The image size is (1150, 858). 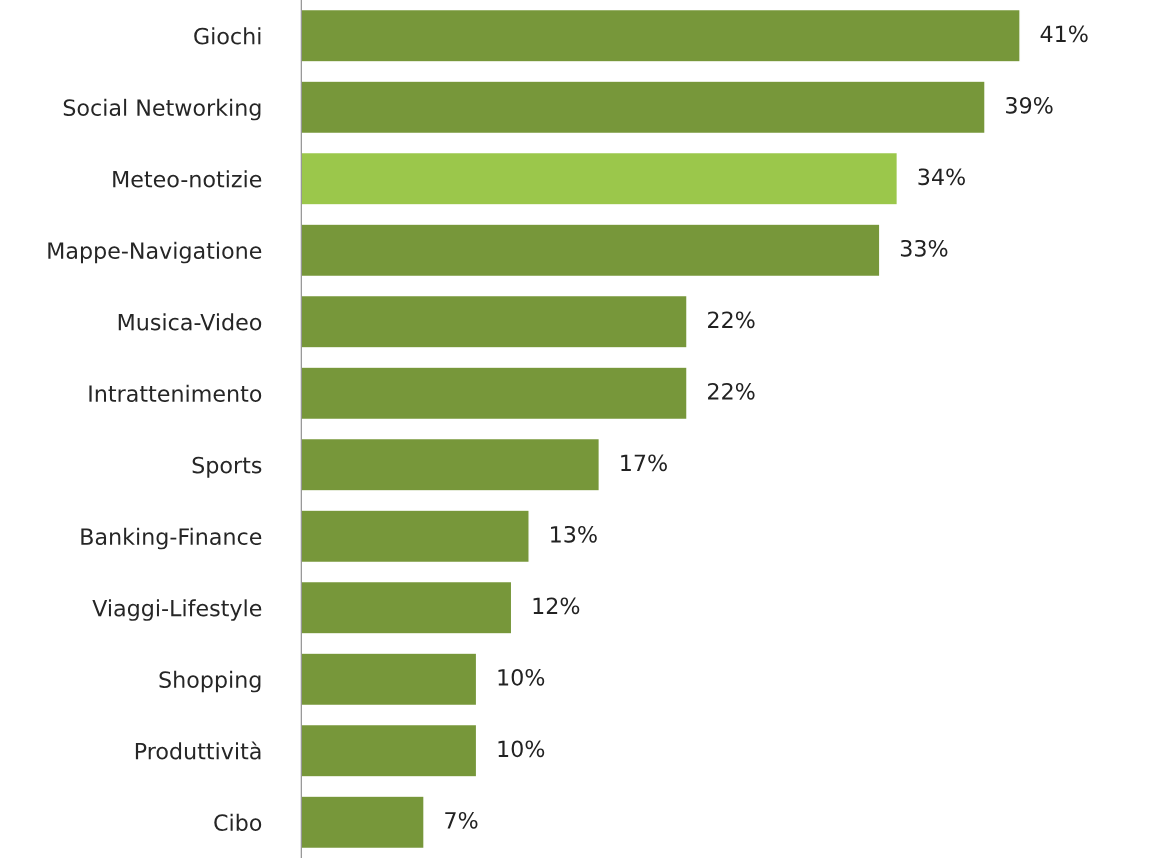 What do you see at coordinates (227, 36) in the screenshot?
I see `y-tick-label: Giochi` at bounding box center [227, 36].